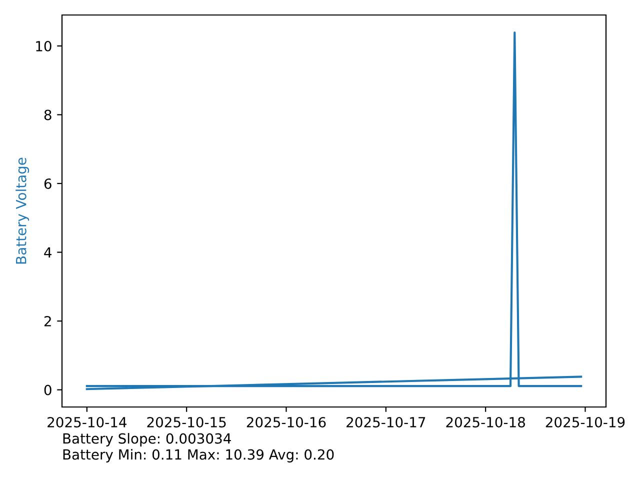 This screenshot has width=640, height=480. What do you see at coordinates (585, 422) in the screenshot?
I see `x-tick-label: 2025-10-19` at bounding box center [585, 422].